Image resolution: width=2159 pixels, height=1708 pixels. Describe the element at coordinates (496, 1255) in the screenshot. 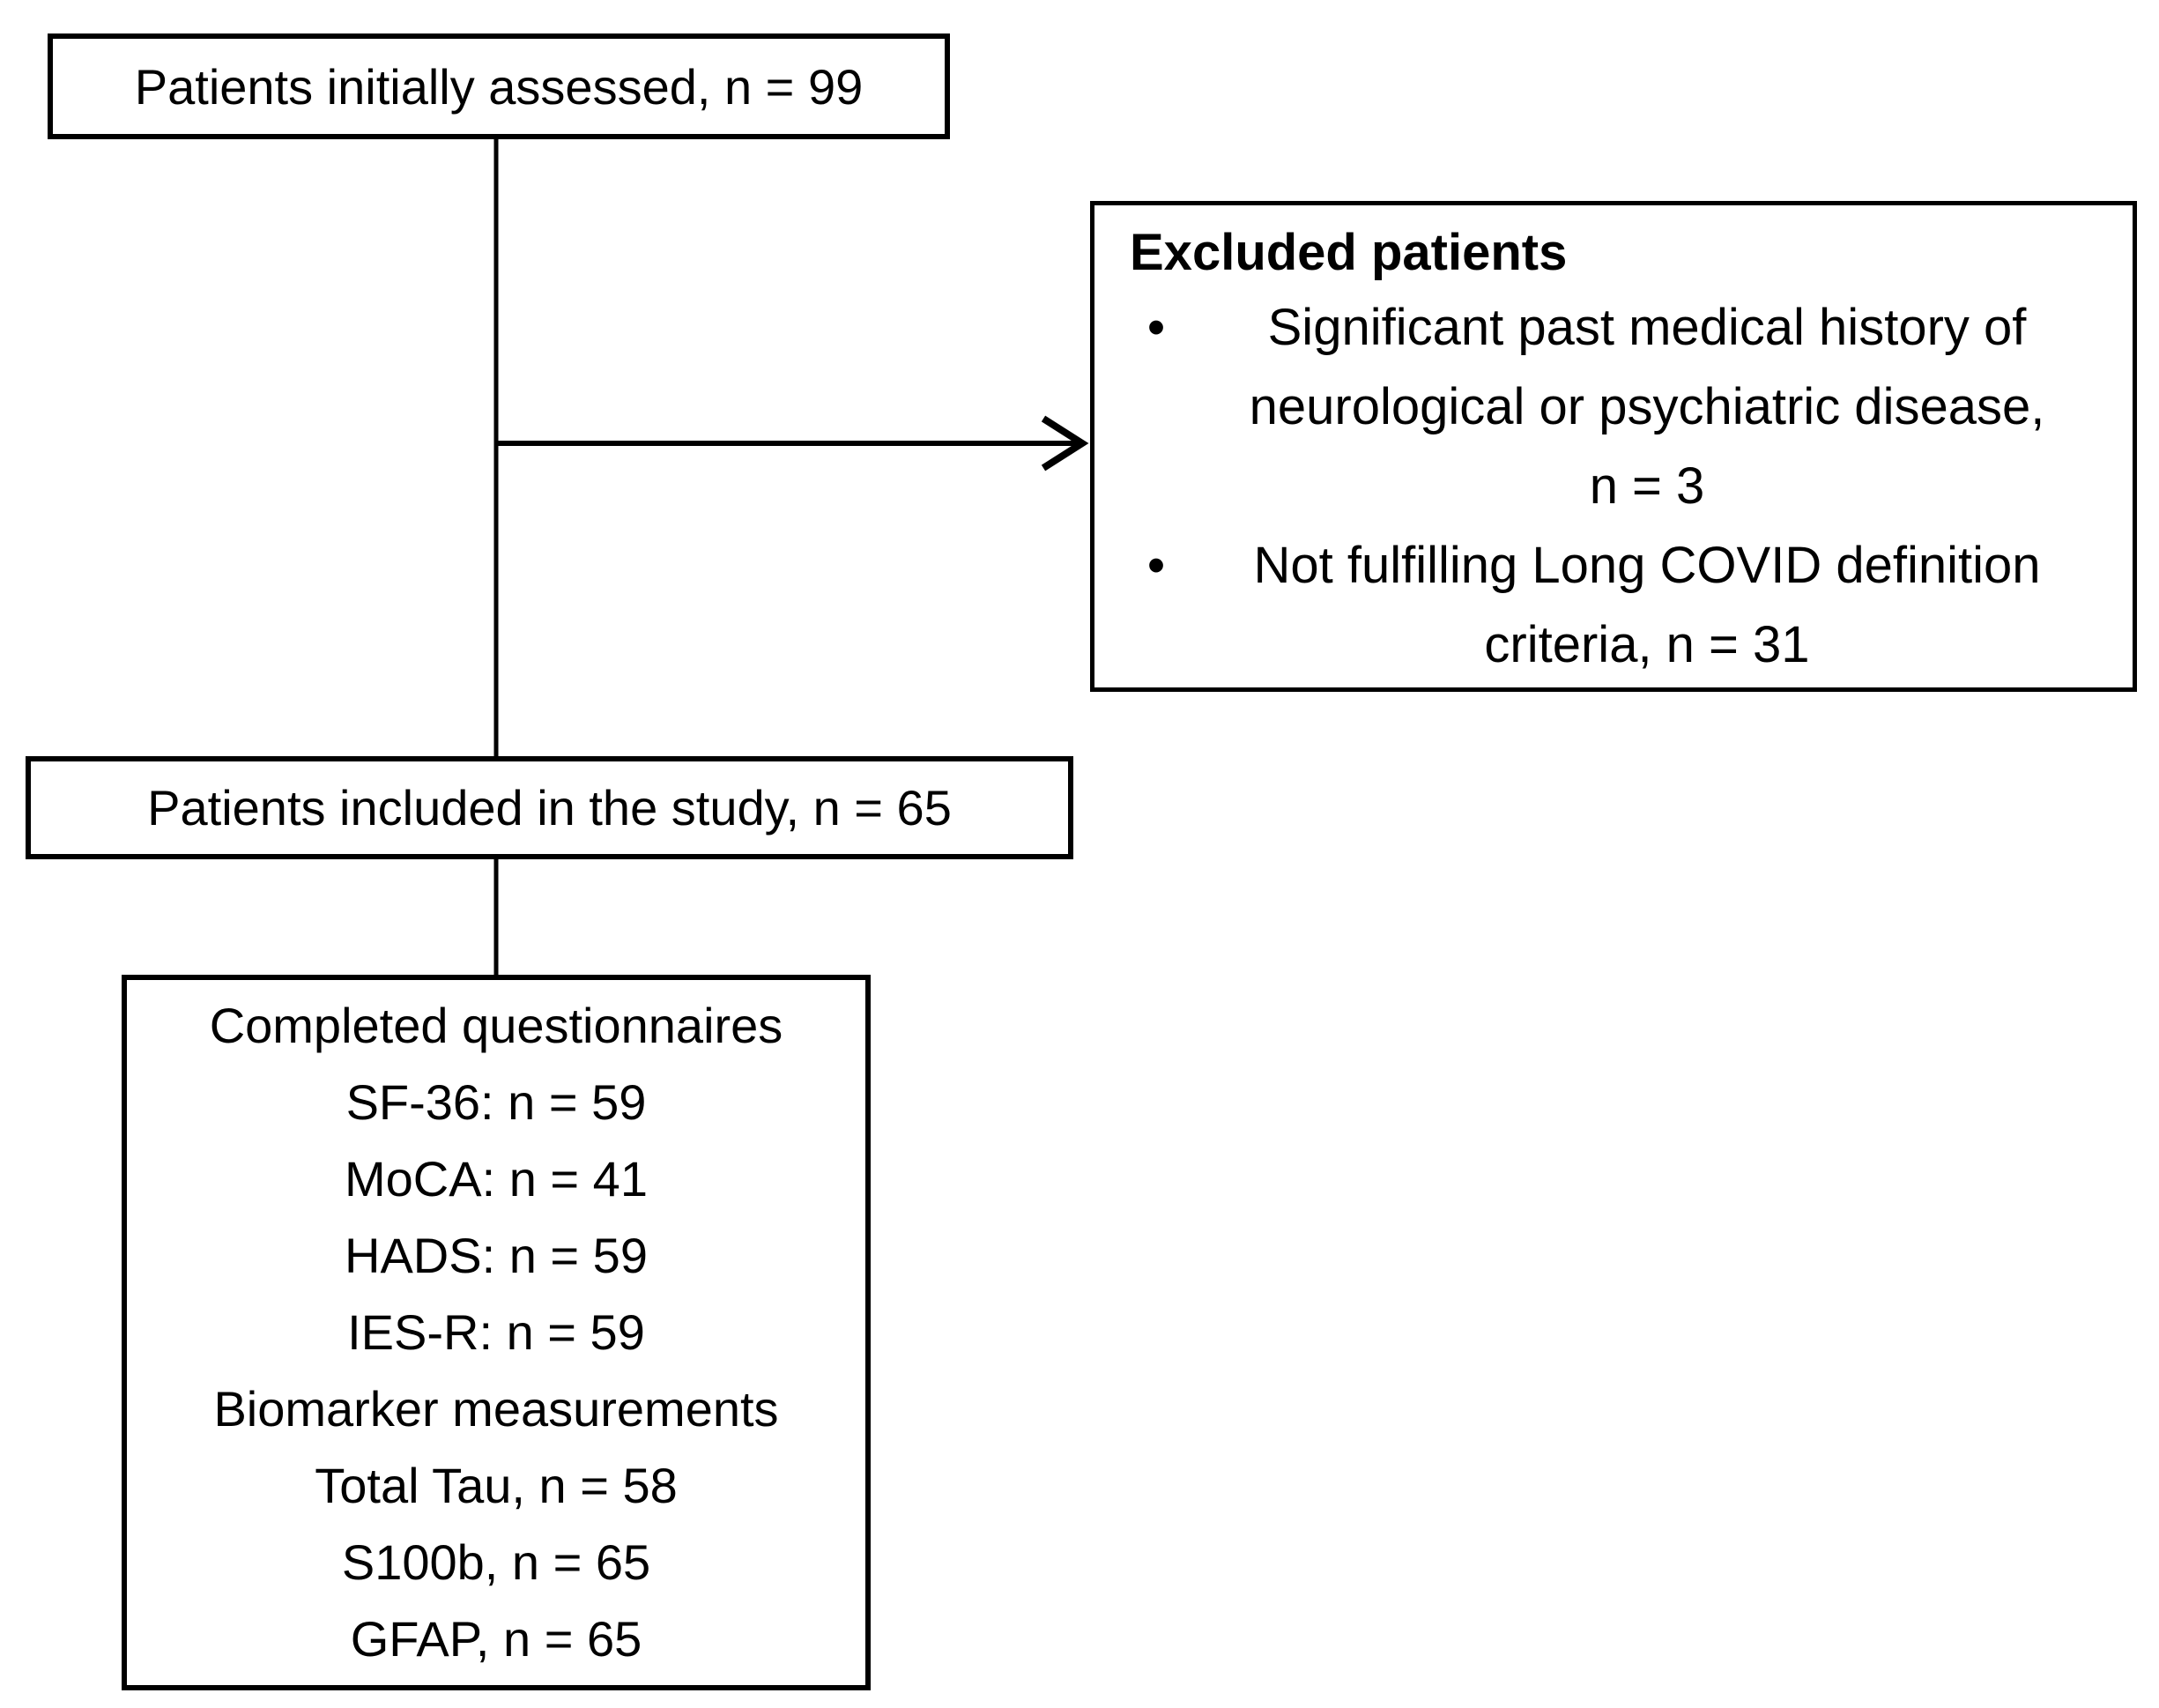

I see `assessments-line-hads: HADS: n = 59` at that location.